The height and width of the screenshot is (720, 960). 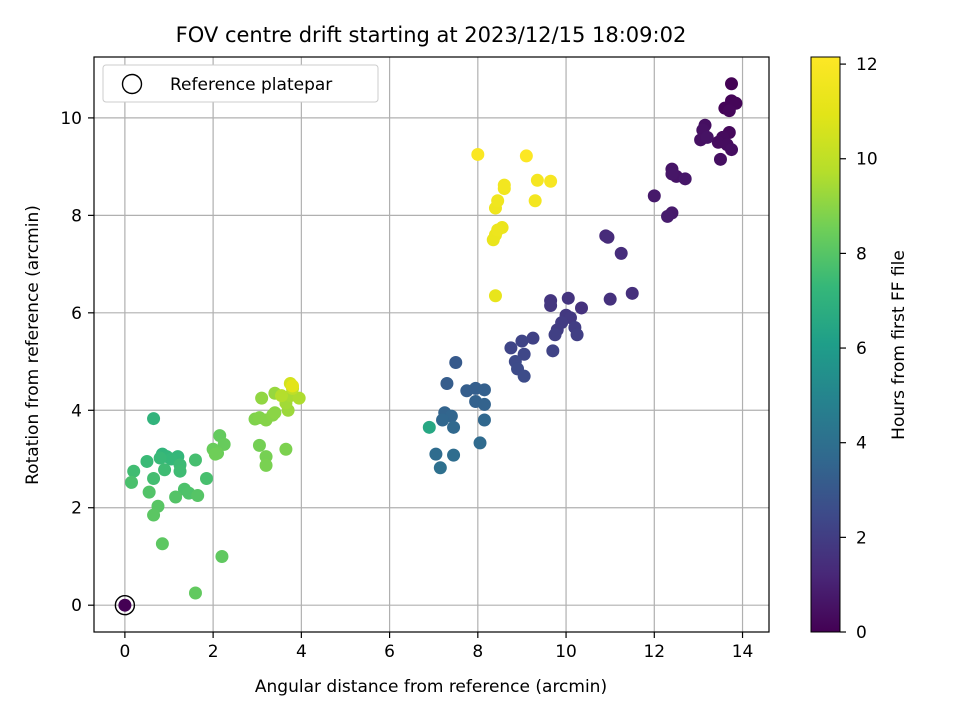 What do you see at coordinates (124, 652) in the screenshot?
I see `x-tick-label: 0` at bounding box center [124, 652].